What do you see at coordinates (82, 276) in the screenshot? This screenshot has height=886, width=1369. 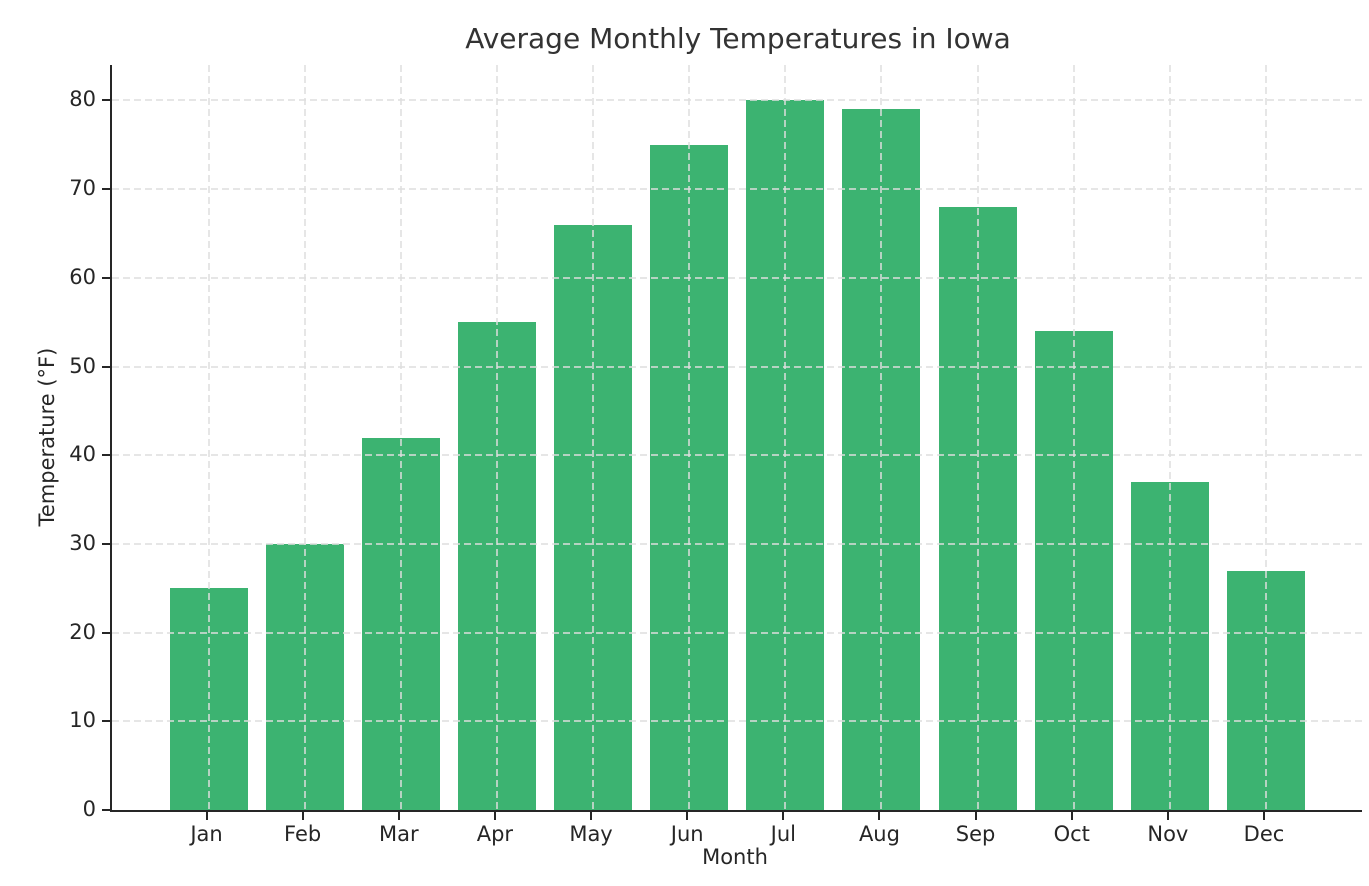 I see `y-tick-label-60: 60` at bounding box center [82, 276].